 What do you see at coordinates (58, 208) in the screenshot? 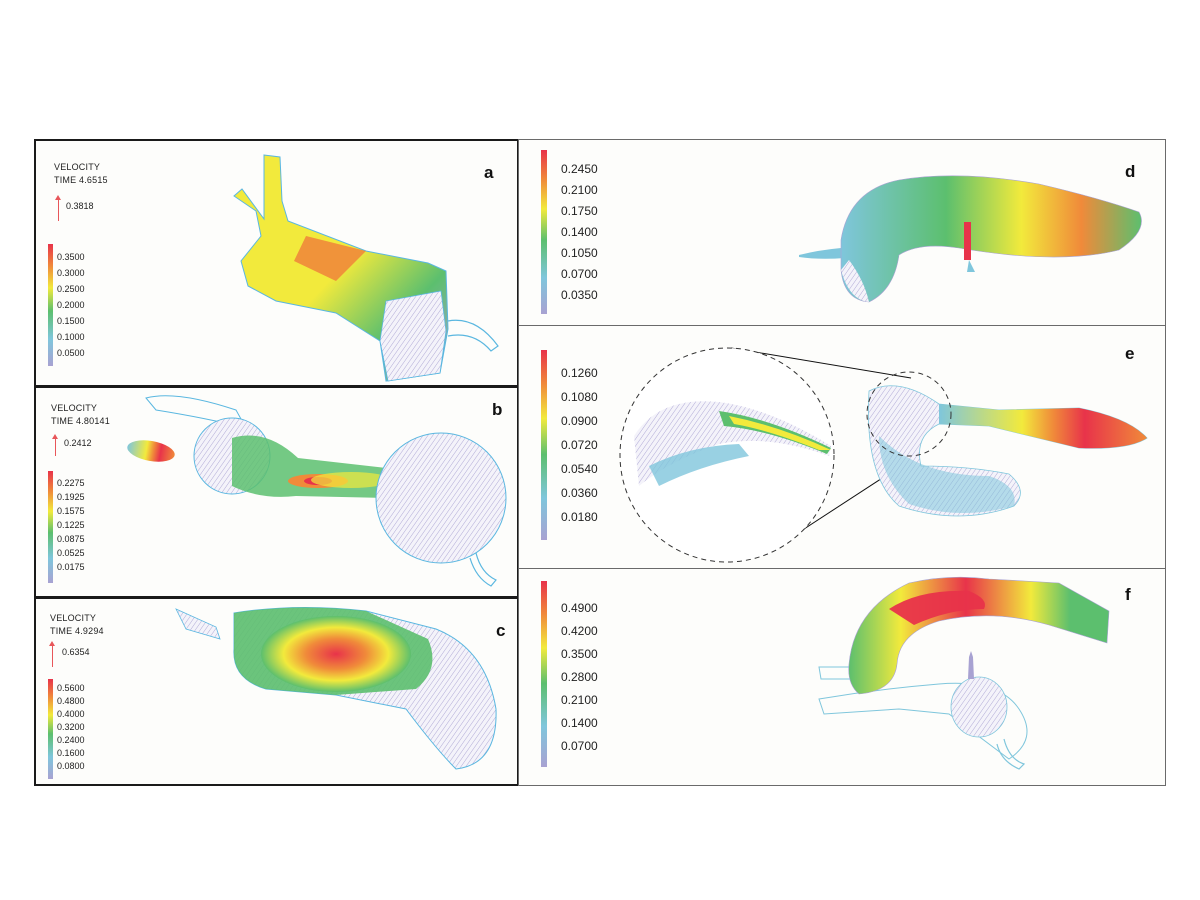
I see `panel-a-reference-arrow` at bounding box center [58, 208].